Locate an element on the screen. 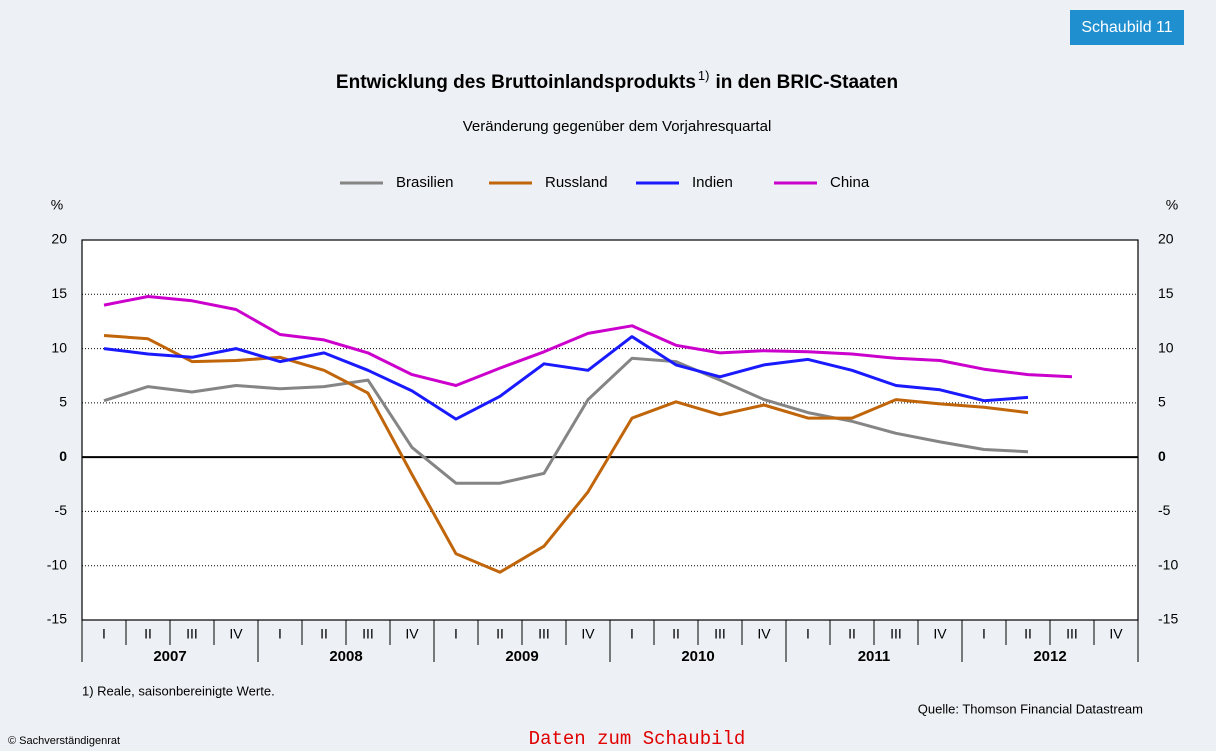 The height and width of the screenshot is (751, 1216). footnote: 1) Reale, saisonbereinigte Werte. is located at coordinates (178, 690).